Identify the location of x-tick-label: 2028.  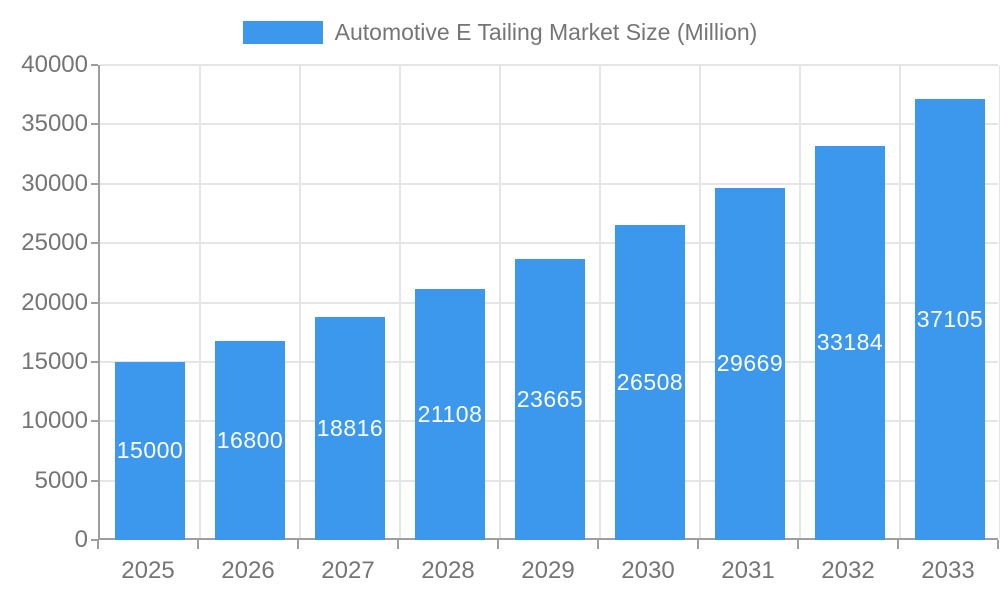
(448, 570).